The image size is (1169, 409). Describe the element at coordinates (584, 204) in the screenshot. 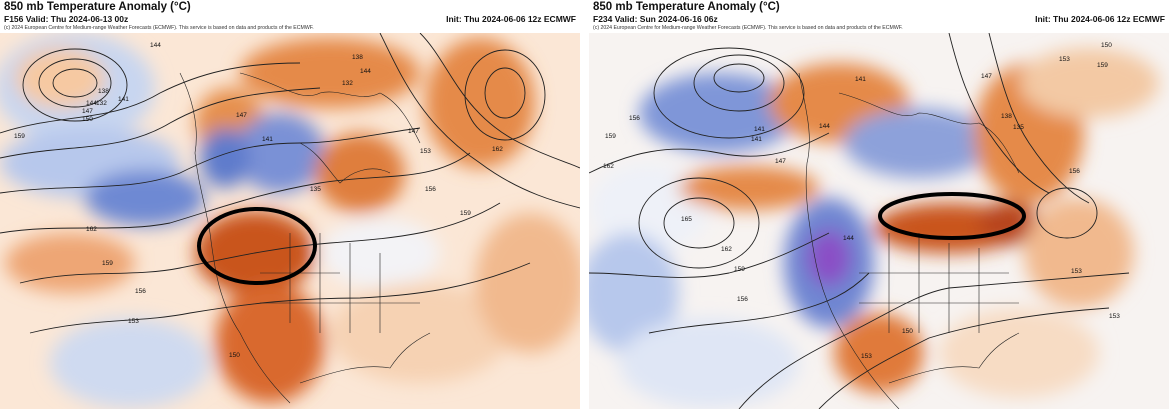

I see `panel-divider` at that location.